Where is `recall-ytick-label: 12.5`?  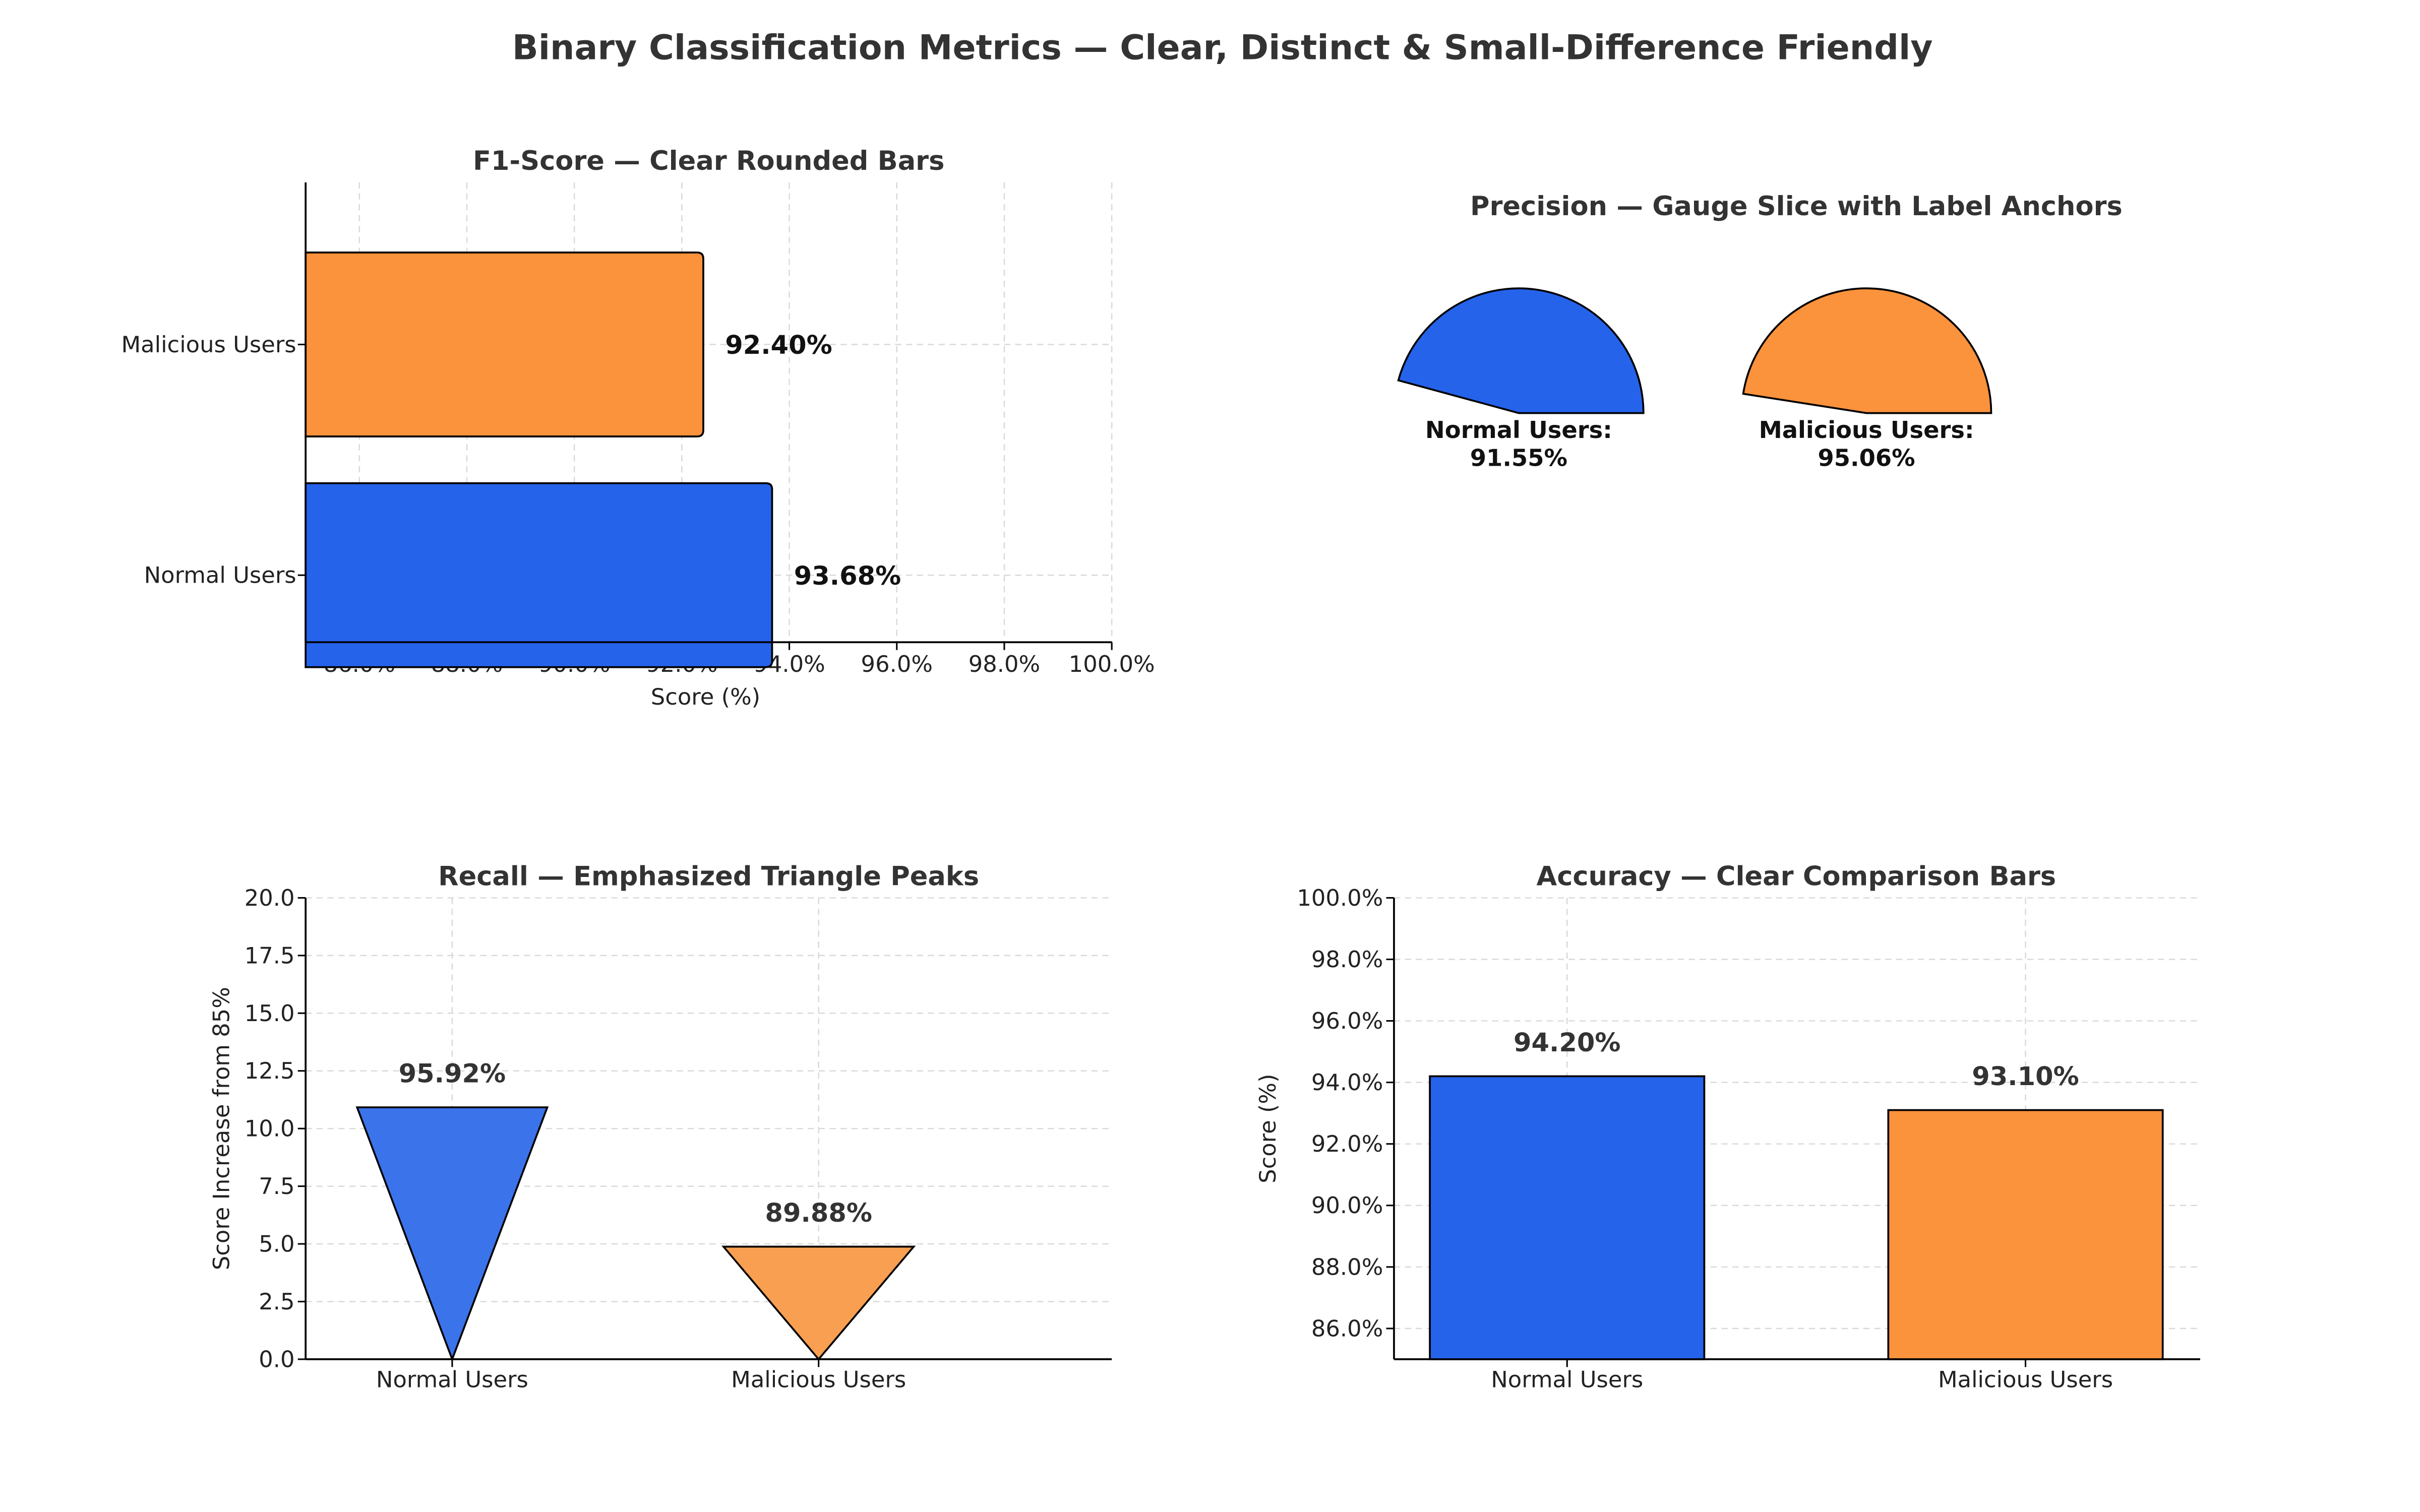
recall-ytick-label: 12.5 is located at coordinates (270, 1070).